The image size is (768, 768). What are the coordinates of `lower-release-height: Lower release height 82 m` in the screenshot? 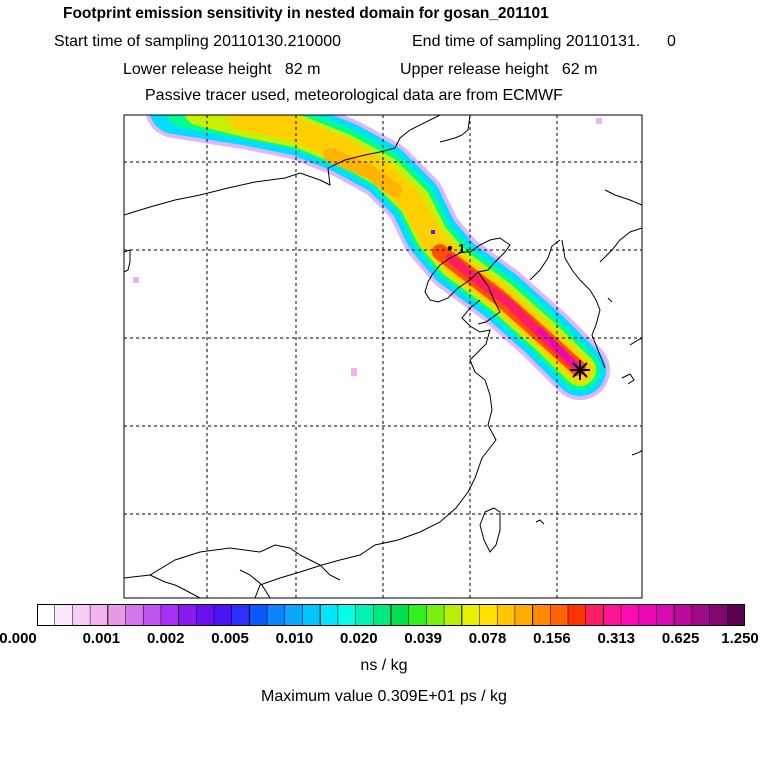 It's located at (222, 69).